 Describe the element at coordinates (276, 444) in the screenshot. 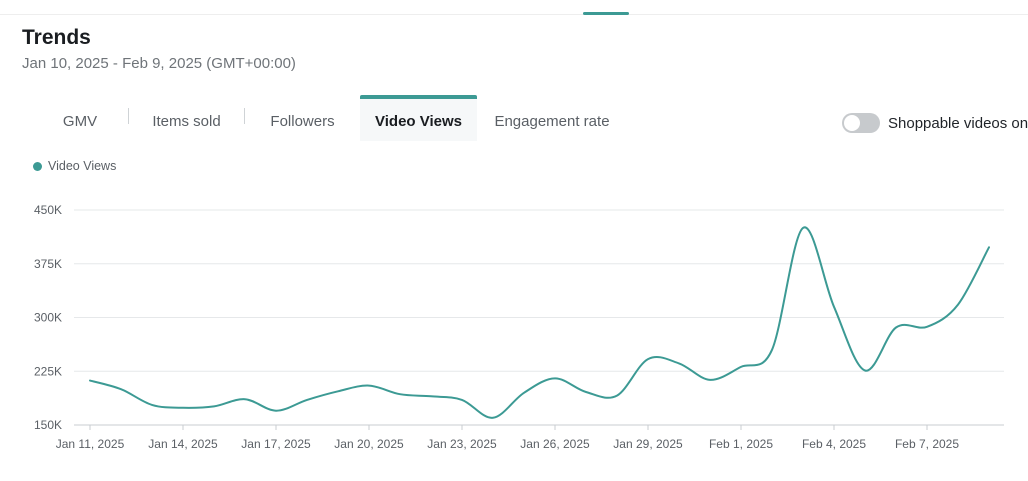

I see `x-tick-label: Jan 17, 2025` at that location.